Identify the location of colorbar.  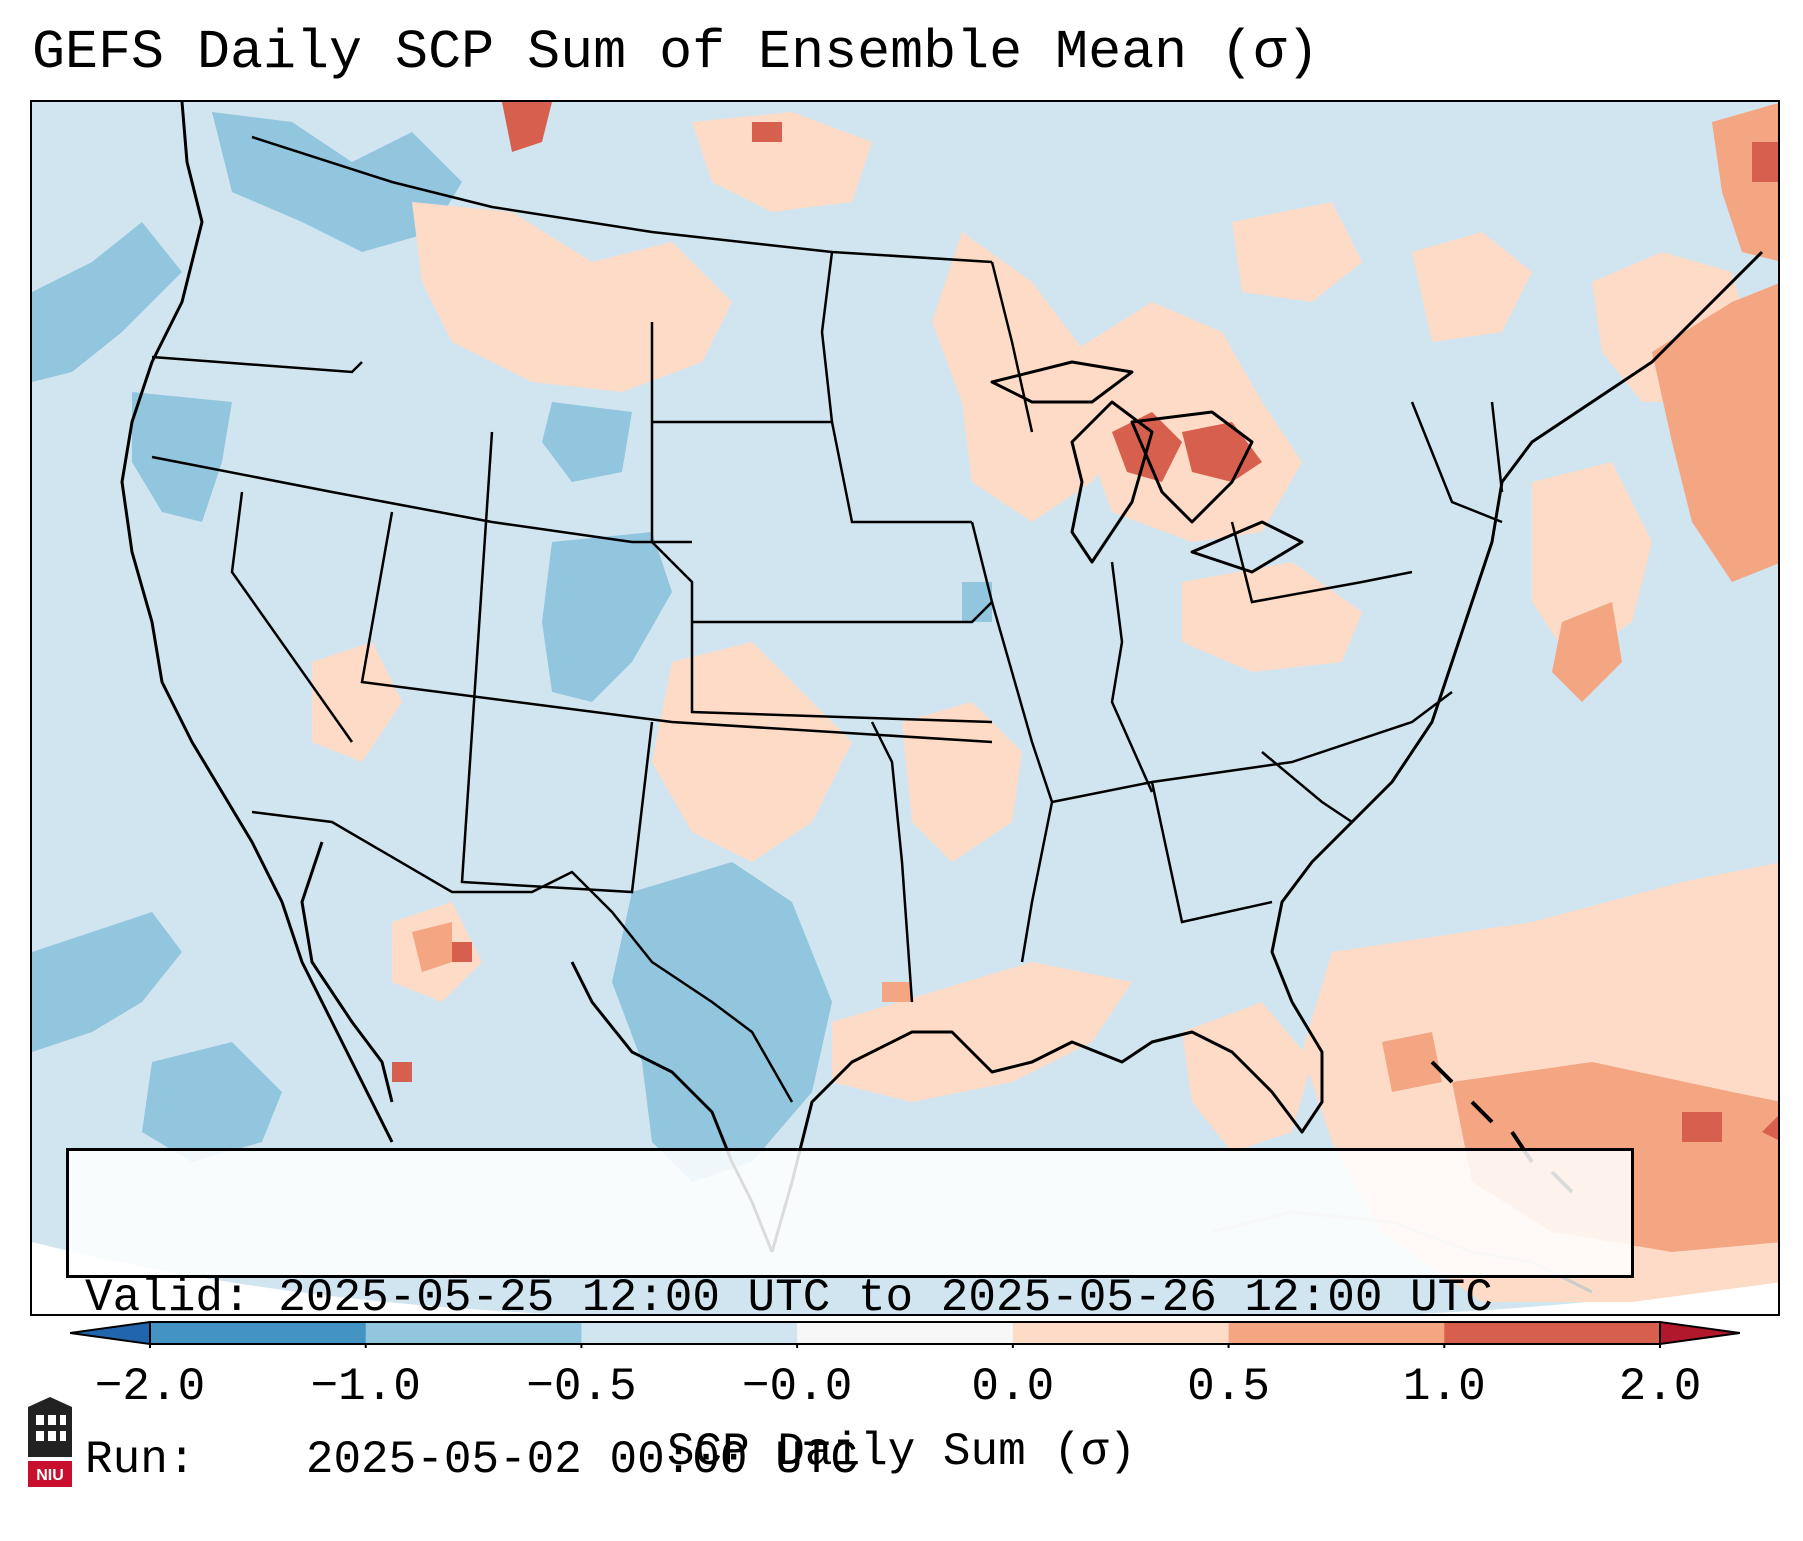
(905, 1334).